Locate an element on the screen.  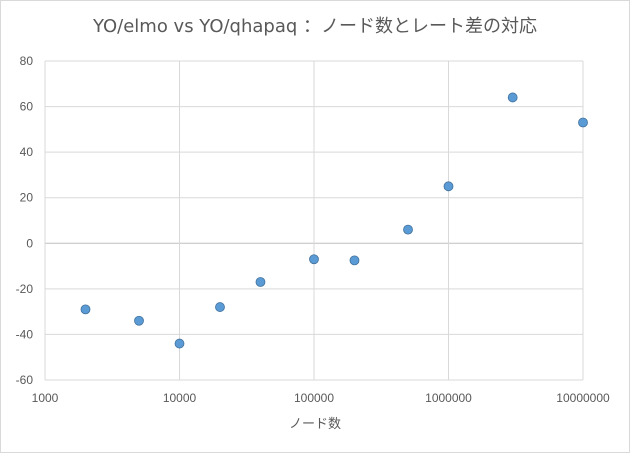
x-axis-ticks: 1000 10000 100000 1000000 10000000 is located at coordinates (321, 398).